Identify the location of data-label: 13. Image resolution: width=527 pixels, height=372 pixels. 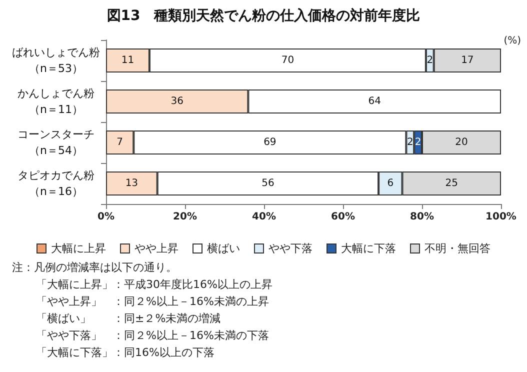
(131, 183).